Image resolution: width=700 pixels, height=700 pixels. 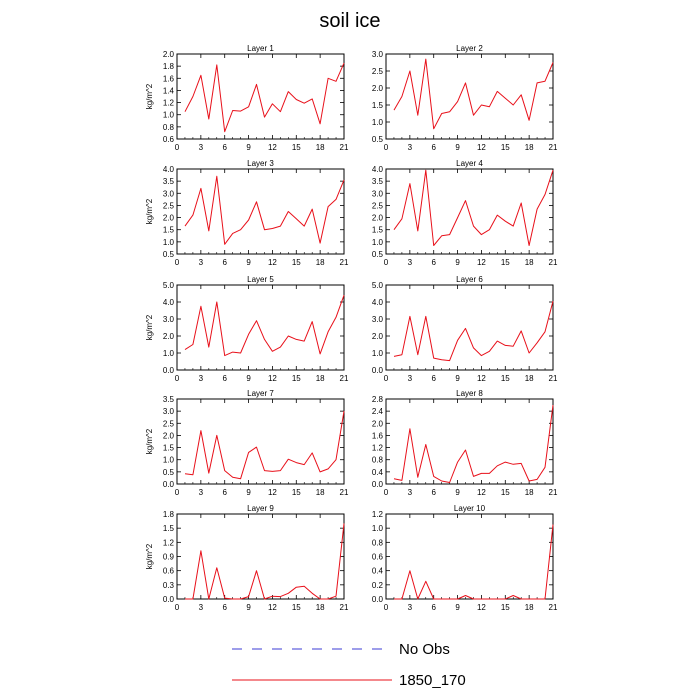 What do you see at coordinates (169, 242) in the screenshot?
I see `layer-3-y-tick-label: 1.0` at bounding box center [169, 242].